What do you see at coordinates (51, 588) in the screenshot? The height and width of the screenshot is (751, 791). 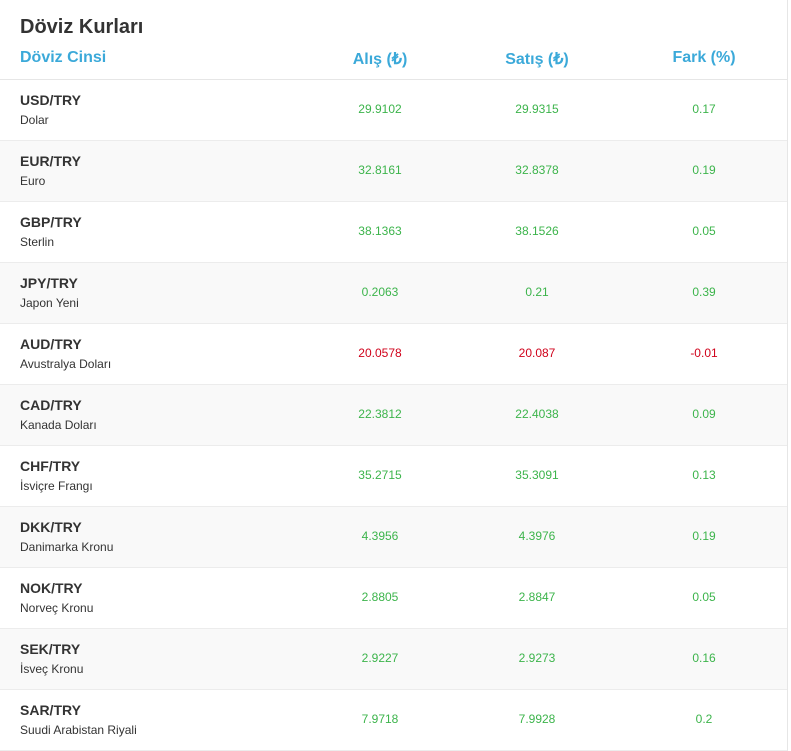 I see `currency-code: NOK/TRY` at bounding box center [51, 588].